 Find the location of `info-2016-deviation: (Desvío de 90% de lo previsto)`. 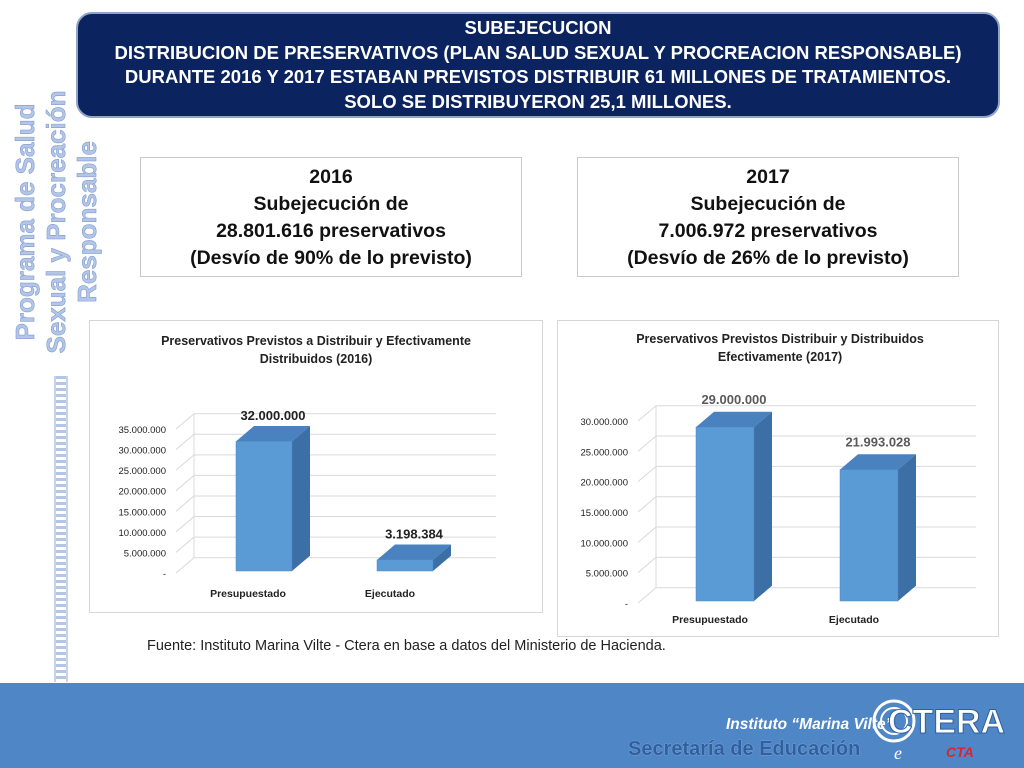

info-2016-deviation: (Desvío de 90% de lo previsto) is located at coordinates (331, 258).